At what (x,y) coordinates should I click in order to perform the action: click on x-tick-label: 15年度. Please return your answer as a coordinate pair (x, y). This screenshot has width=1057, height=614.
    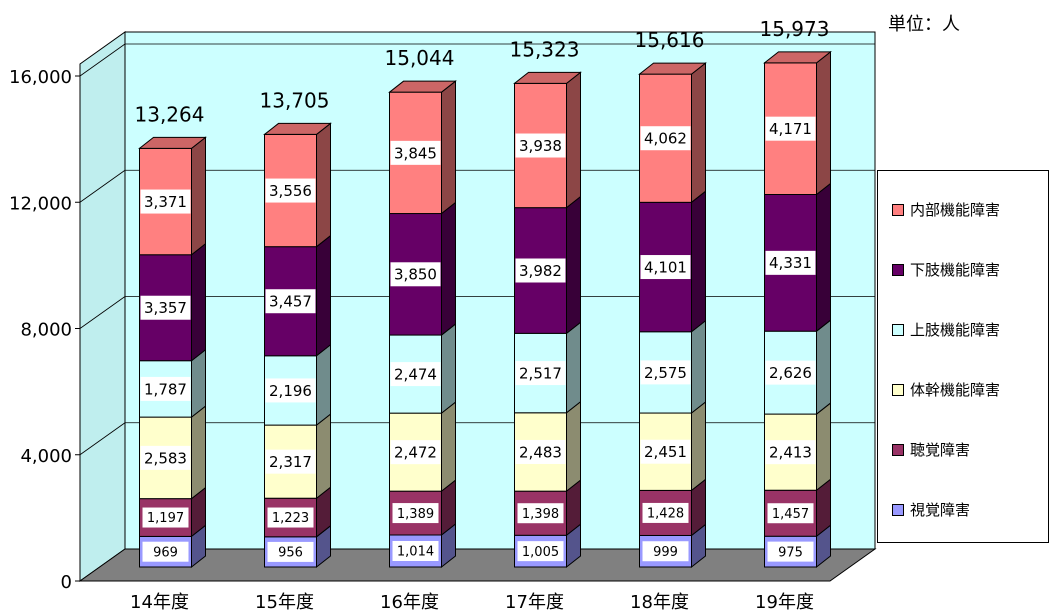
    Looking at the image, I should click on (284, 602).